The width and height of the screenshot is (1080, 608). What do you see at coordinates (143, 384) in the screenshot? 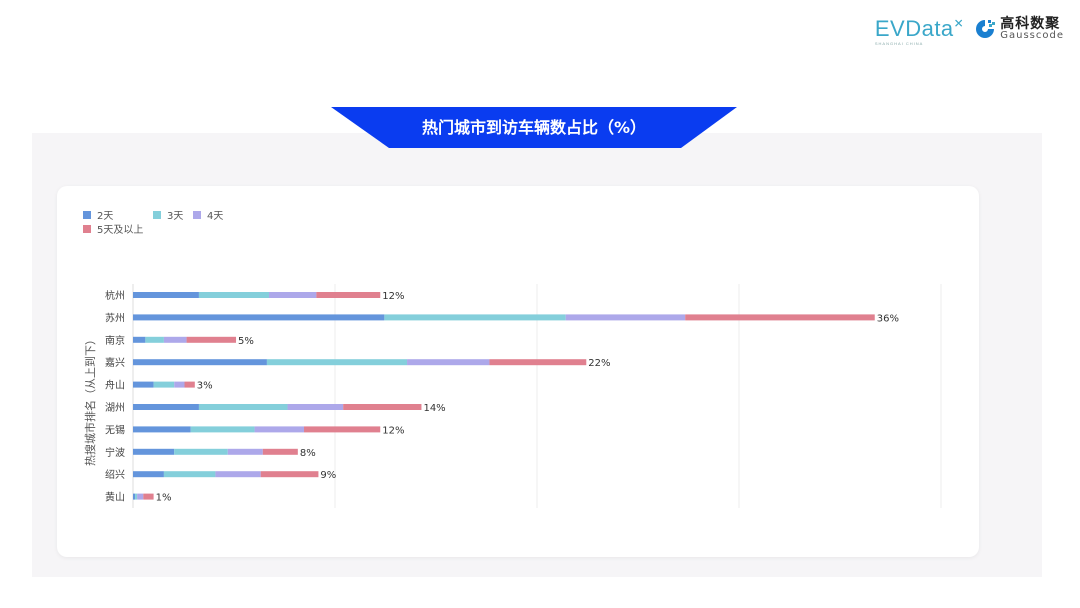
I see `bar-segment-舟山-0` at bounding box center [143, 384].